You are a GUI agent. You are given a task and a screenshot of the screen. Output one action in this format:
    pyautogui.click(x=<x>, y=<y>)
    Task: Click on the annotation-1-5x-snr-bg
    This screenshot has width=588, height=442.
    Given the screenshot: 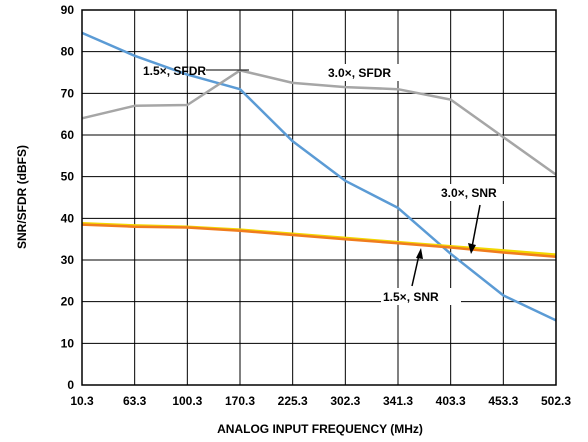 What is the action you would take?
    pyautogui.click(x=421, y=296)
    